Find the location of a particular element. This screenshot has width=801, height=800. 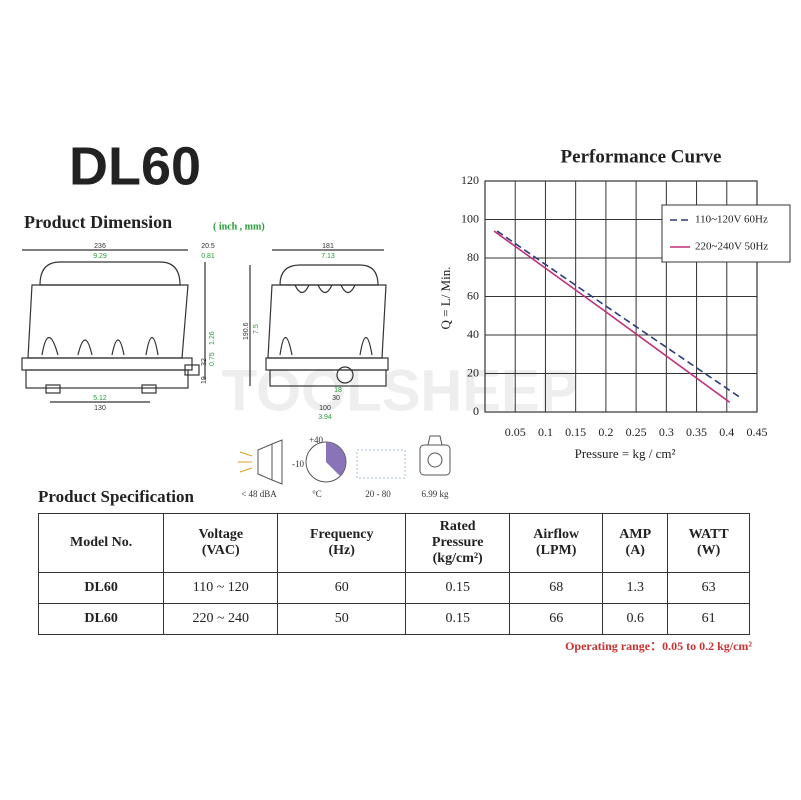

x-tick-label: 0.25 is located at coordinates (636, 432).